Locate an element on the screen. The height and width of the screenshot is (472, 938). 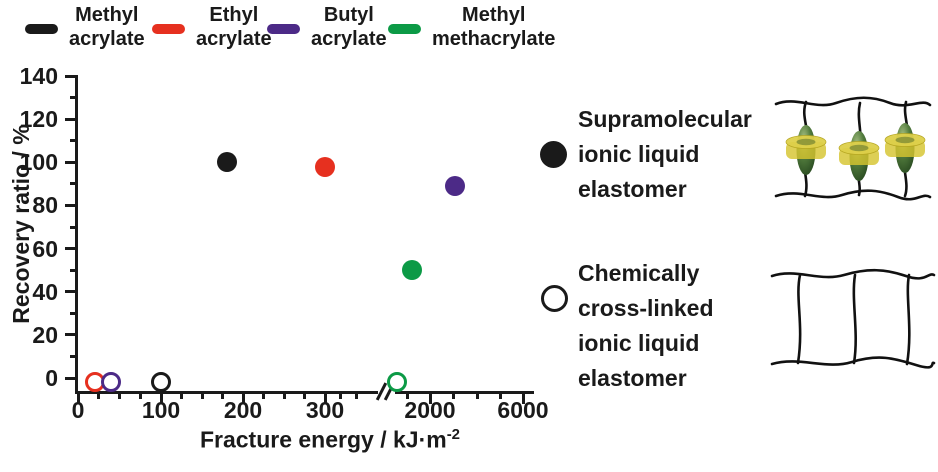
data-point-methyl-acrylate-open is located at coordinates (161, 382).